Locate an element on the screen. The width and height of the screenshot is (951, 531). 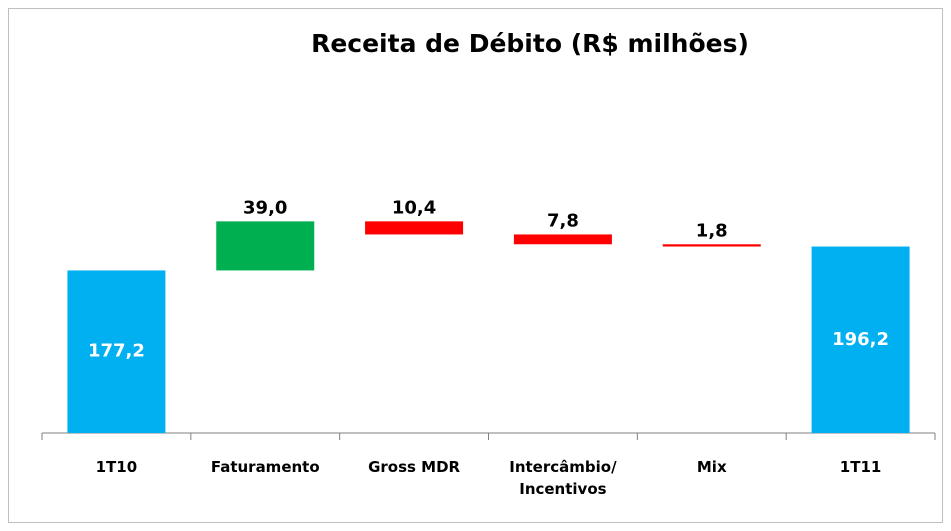
value-label: 10,4 is located at coordinates (414, 207).